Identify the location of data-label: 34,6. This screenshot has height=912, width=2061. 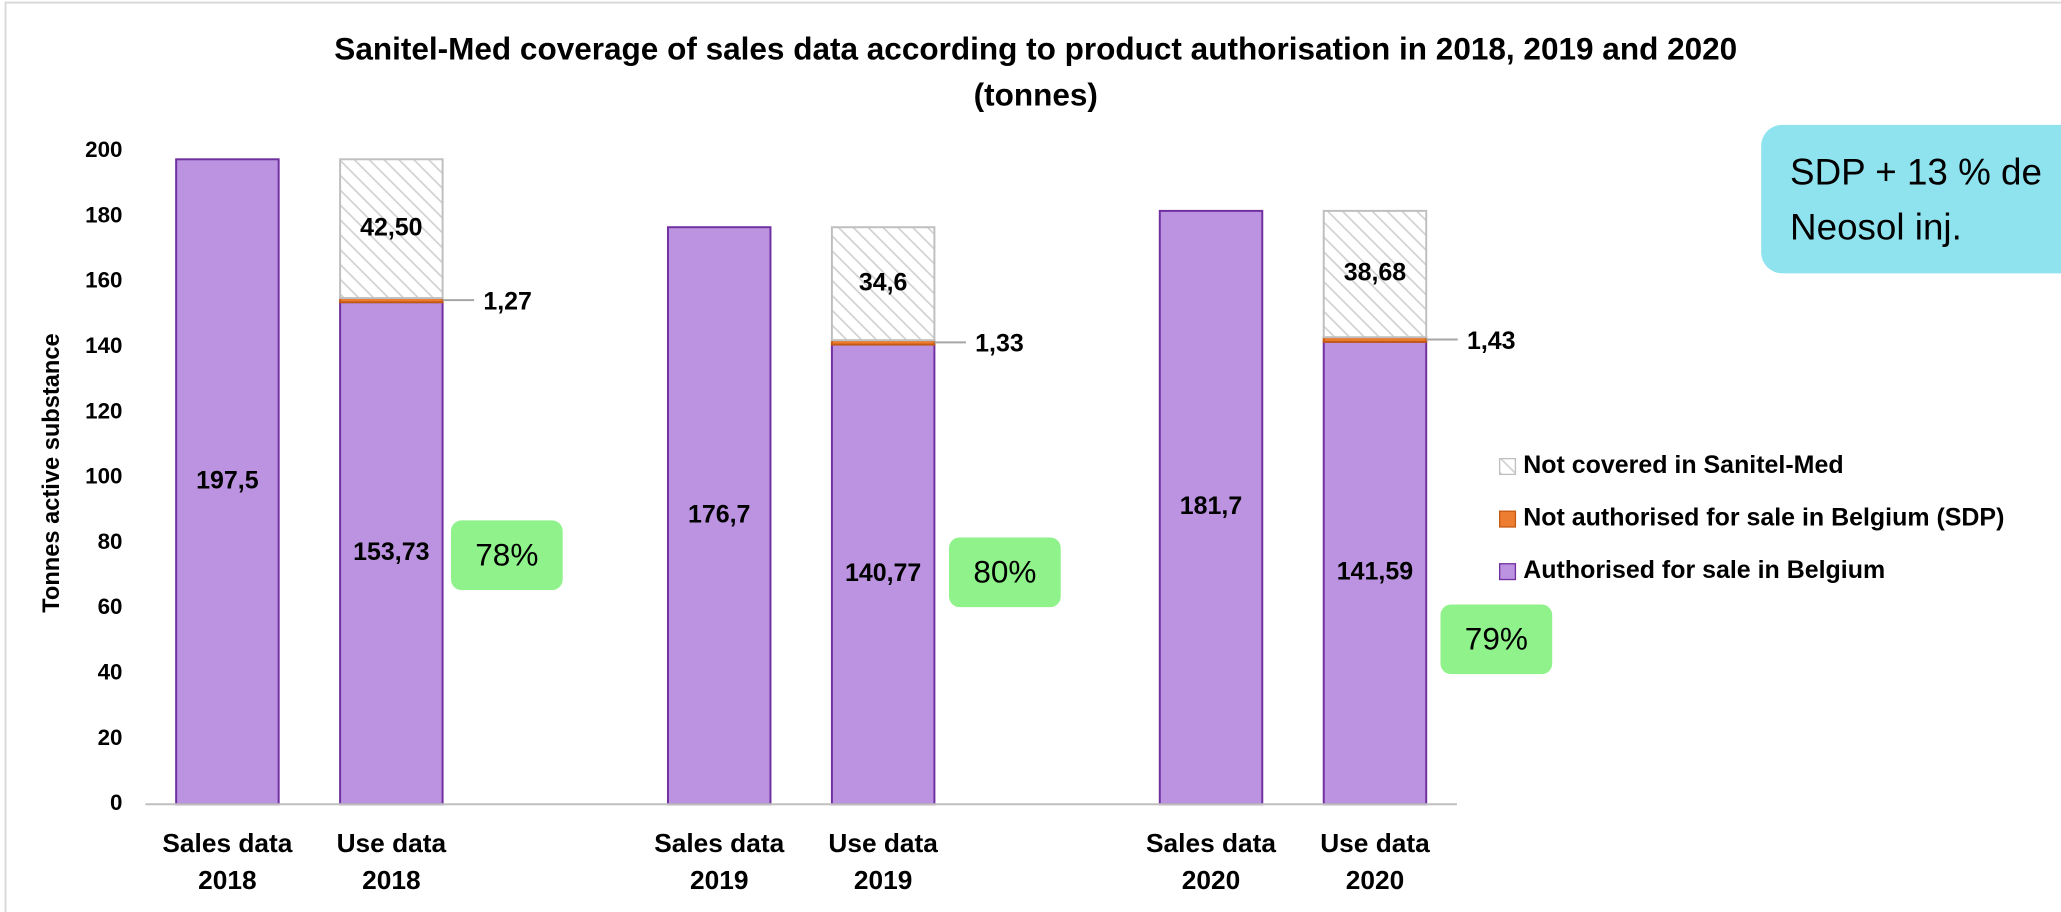
(883, 282).